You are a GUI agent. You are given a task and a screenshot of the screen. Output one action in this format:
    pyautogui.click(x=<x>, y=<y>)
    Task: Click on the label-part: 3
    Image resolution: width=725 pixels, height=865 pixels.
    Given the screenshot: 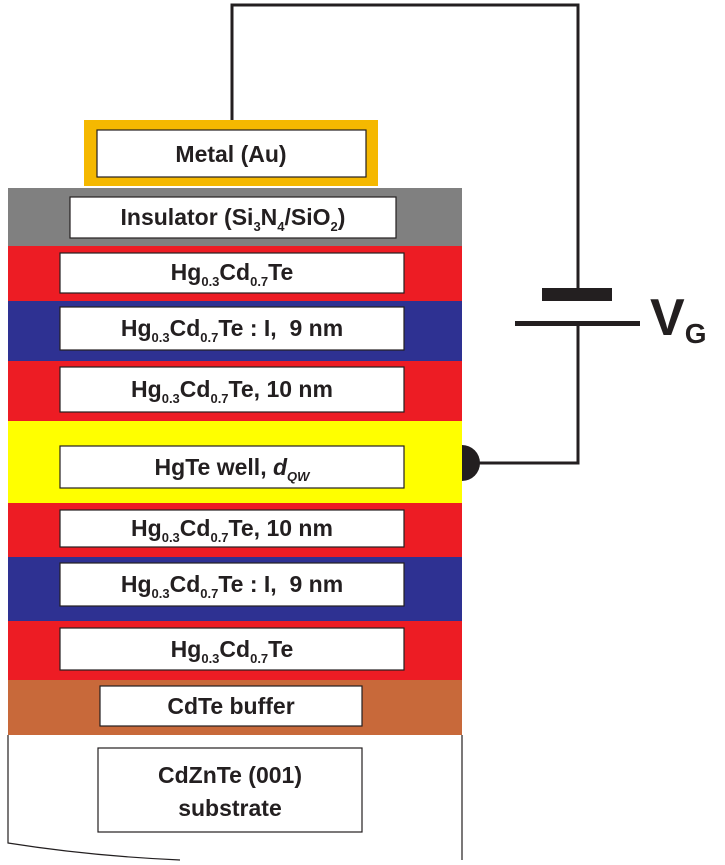 What is the action you would take?
    pyautogui.click(x=256, y=226)
    